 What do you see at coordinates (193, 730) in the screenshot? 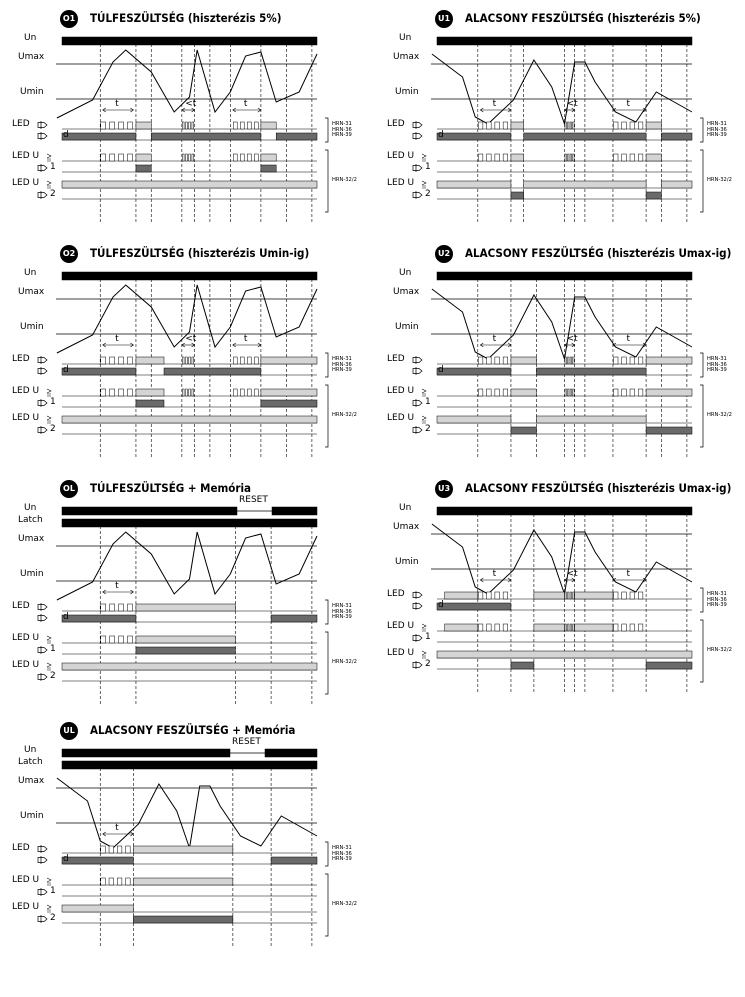
I see `panel-title: ALACSONY FESZÜLTSÉG + Memória` at bounding box center [193, 730].